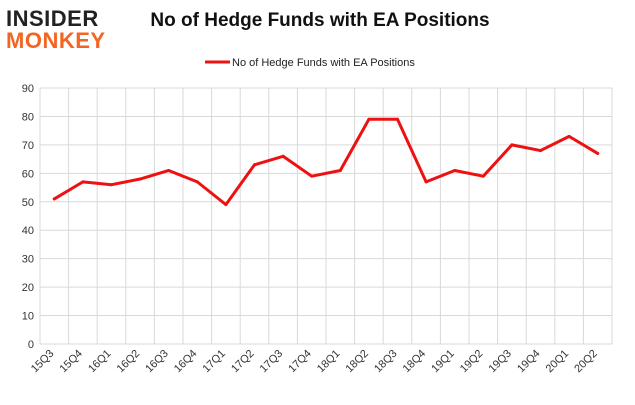  I want to click on y-tick-label: 90, so click(28, 89).